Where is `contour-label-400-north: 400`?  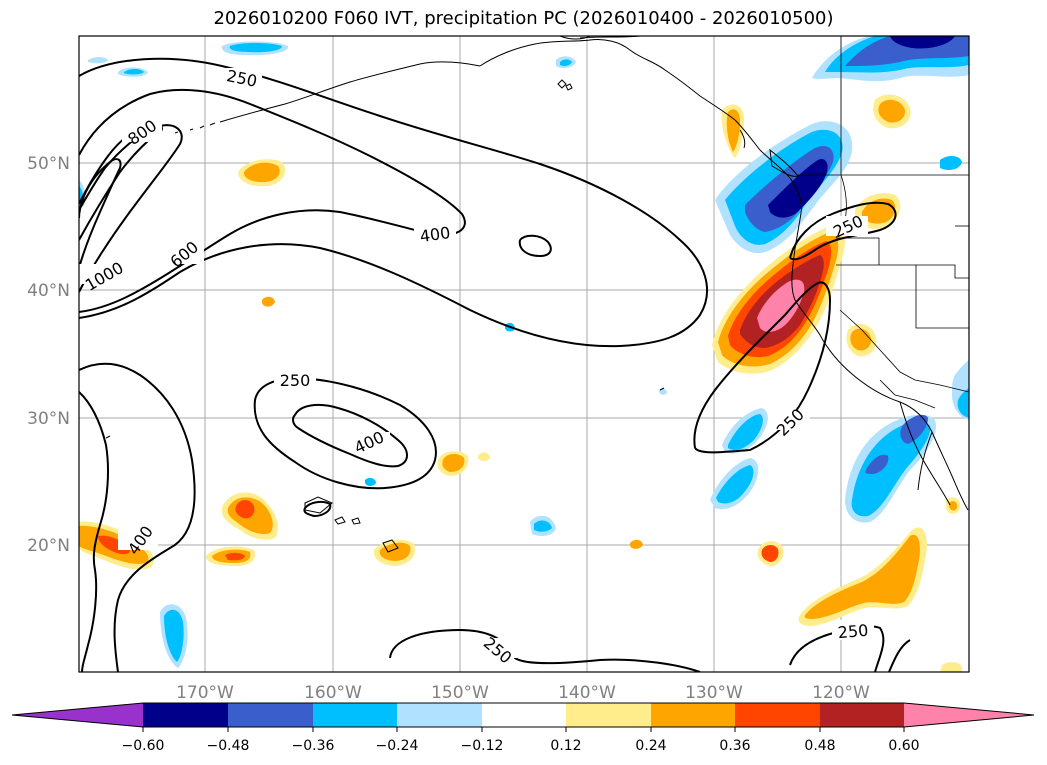 contour-label-400-north: 400 is located at coordinates (435, 234).